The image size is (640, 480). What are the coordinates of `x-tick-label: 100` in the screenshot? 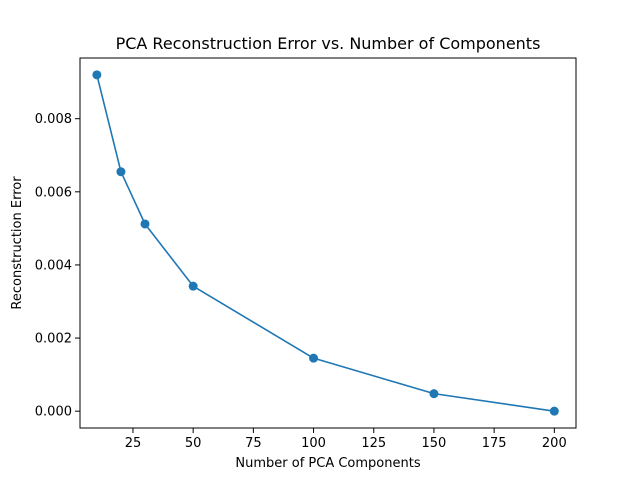 It's located at (313, 443).